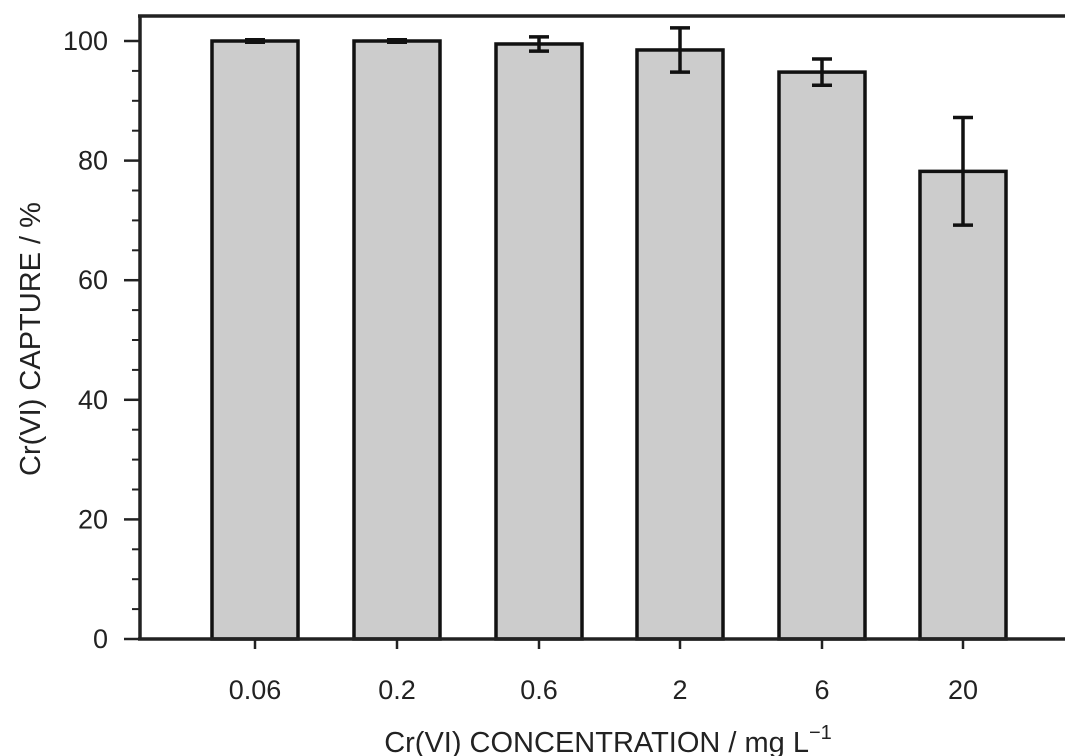 Image resolution: width=1065 pixels, height=756 pixels. Describe the element at coordinates (255, 690) in the screenshot. I see `x-tick-label: 0.06` at that location.